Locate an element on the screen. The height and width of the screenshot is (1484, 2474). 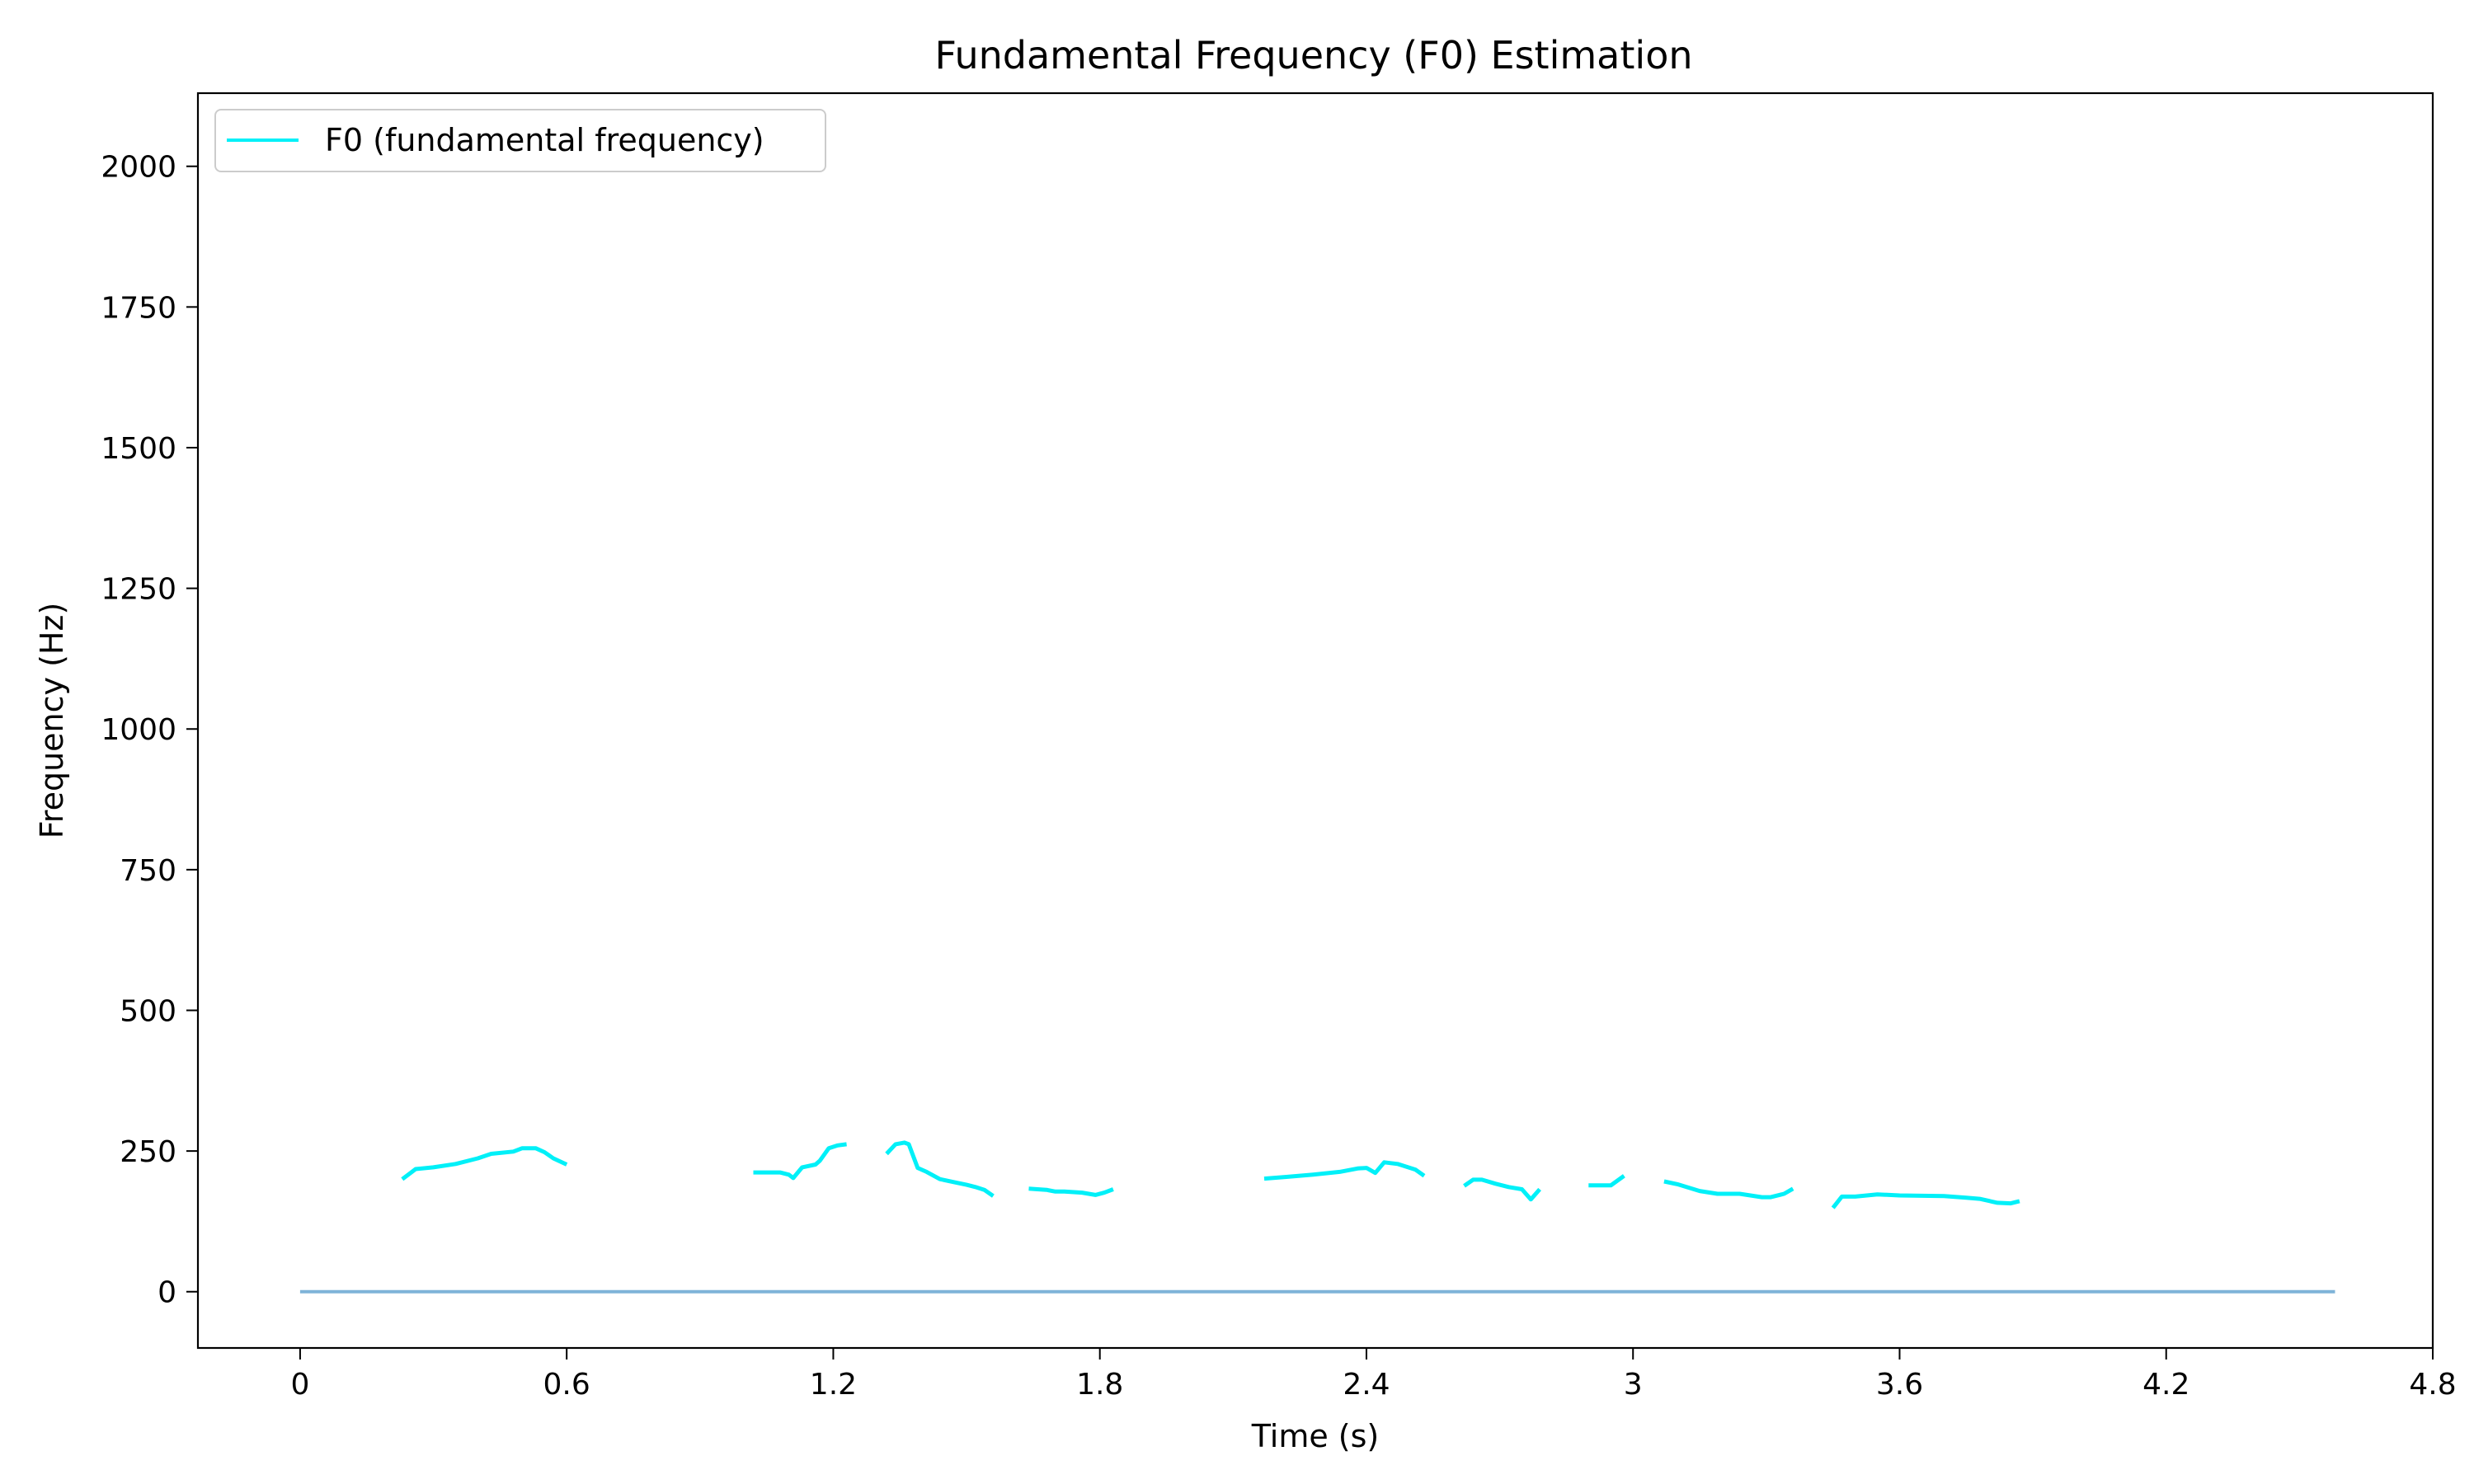
x-tick-label: 1.2 is located at coordinates (833, 1385).